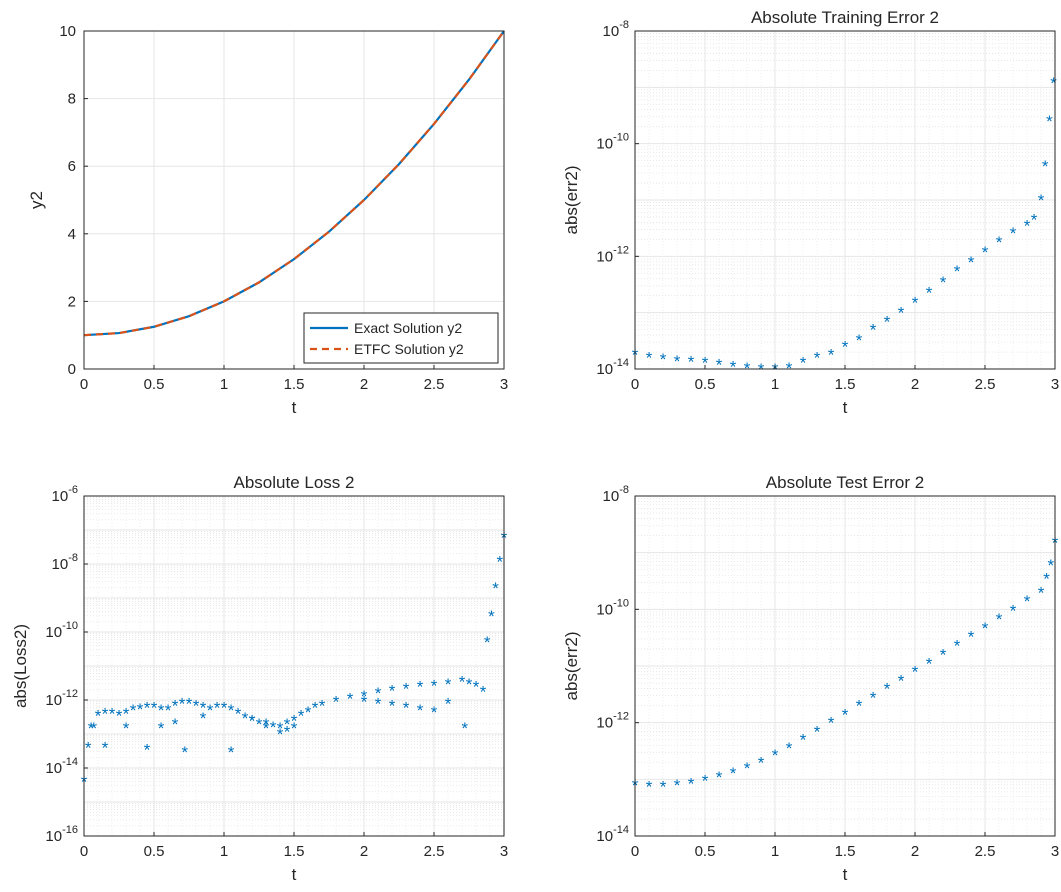 Image resolution: width=1061 pixels, height=892 pixels. I want to click on y-axis-label: y2, so click(36, 200).